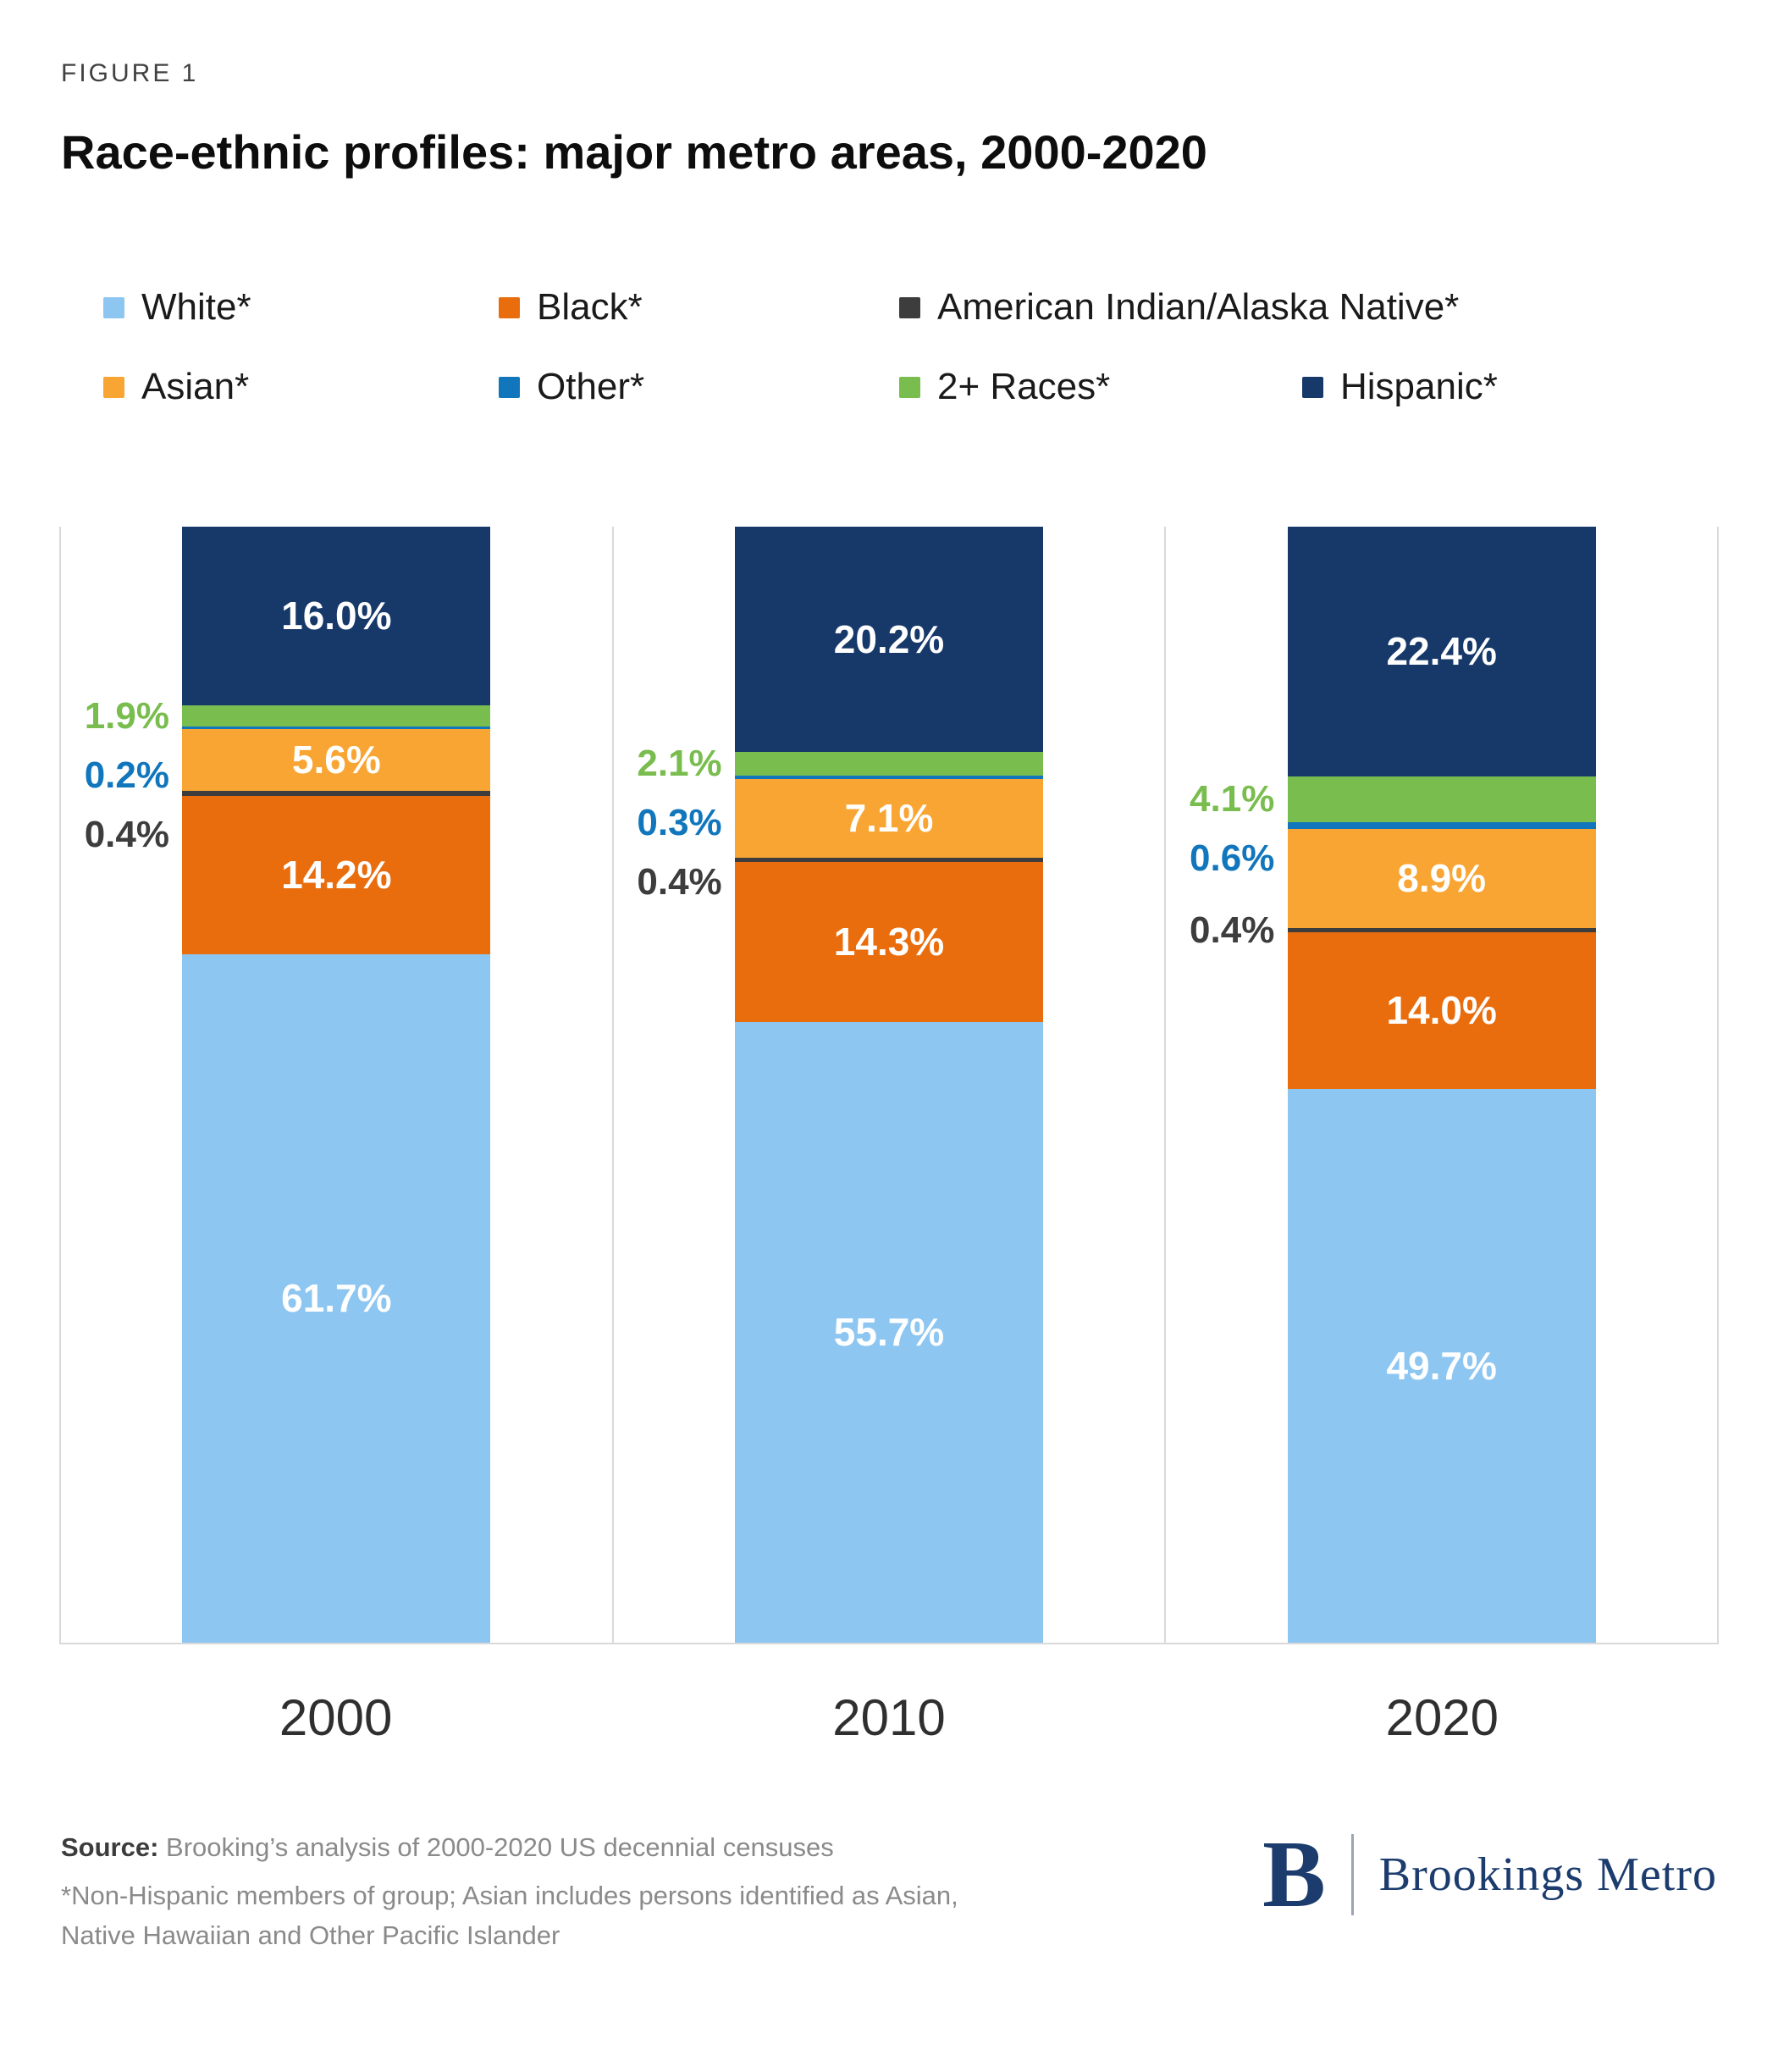  What do you see at coordinates (889, 1718) in the screenshot?
I see `x-axis-label-2010: 2010` at bounding box center [889, 1718].